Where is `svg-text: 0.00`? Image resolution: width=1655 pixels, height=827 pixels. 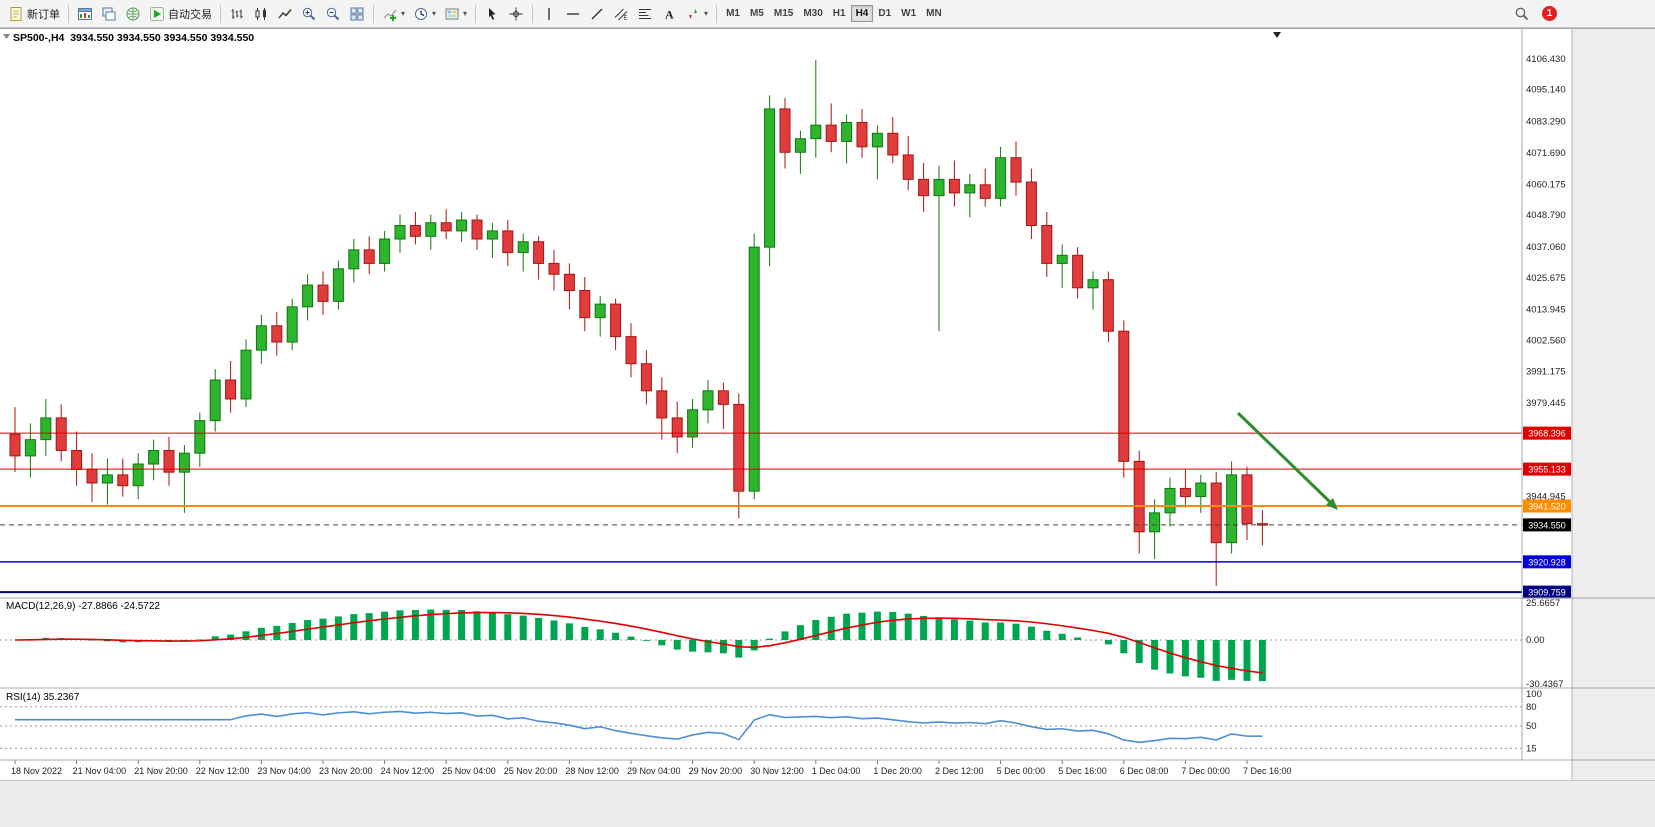
svg-text: 0.00 is located at coordinates (1535, 640).